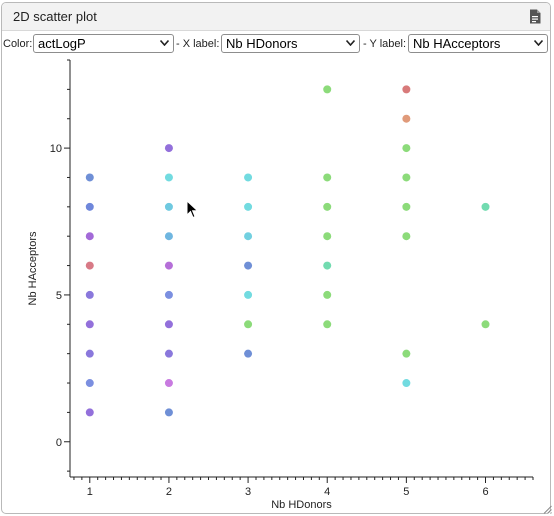  What do you see at coordinates (276, 17) in the screenshot?
I see `panel-titlebar: 2D scatter plot` at bounding box center [276, 17].